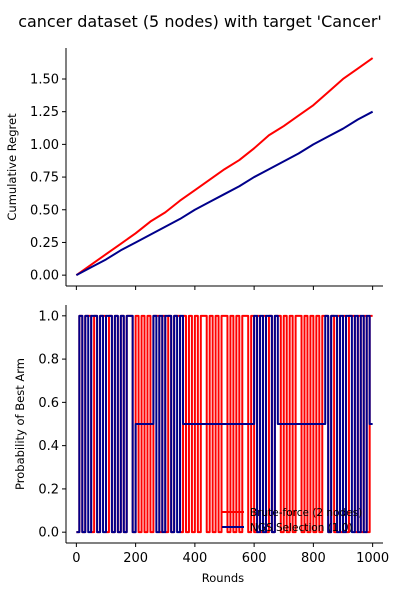 This screenshot has height=600, width=400. Describe the element at coordinates (48, 446) in the screenshot. I see `bottom-ytick-label: 0.4` at that location.